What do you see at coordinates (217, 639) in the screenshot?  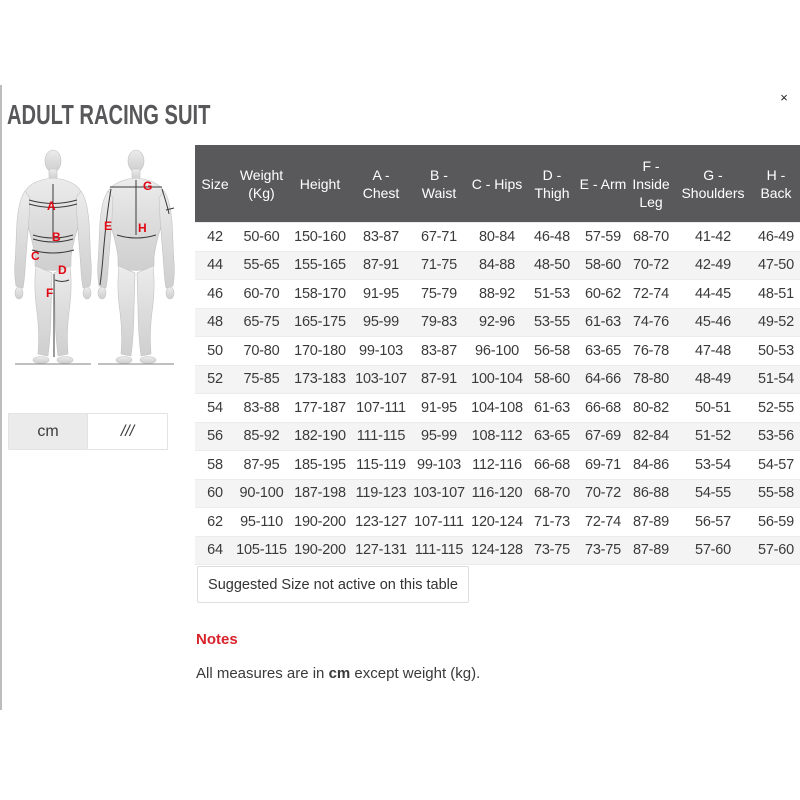 I see `notes-heading: Notes` at bounding box center [217, 639].